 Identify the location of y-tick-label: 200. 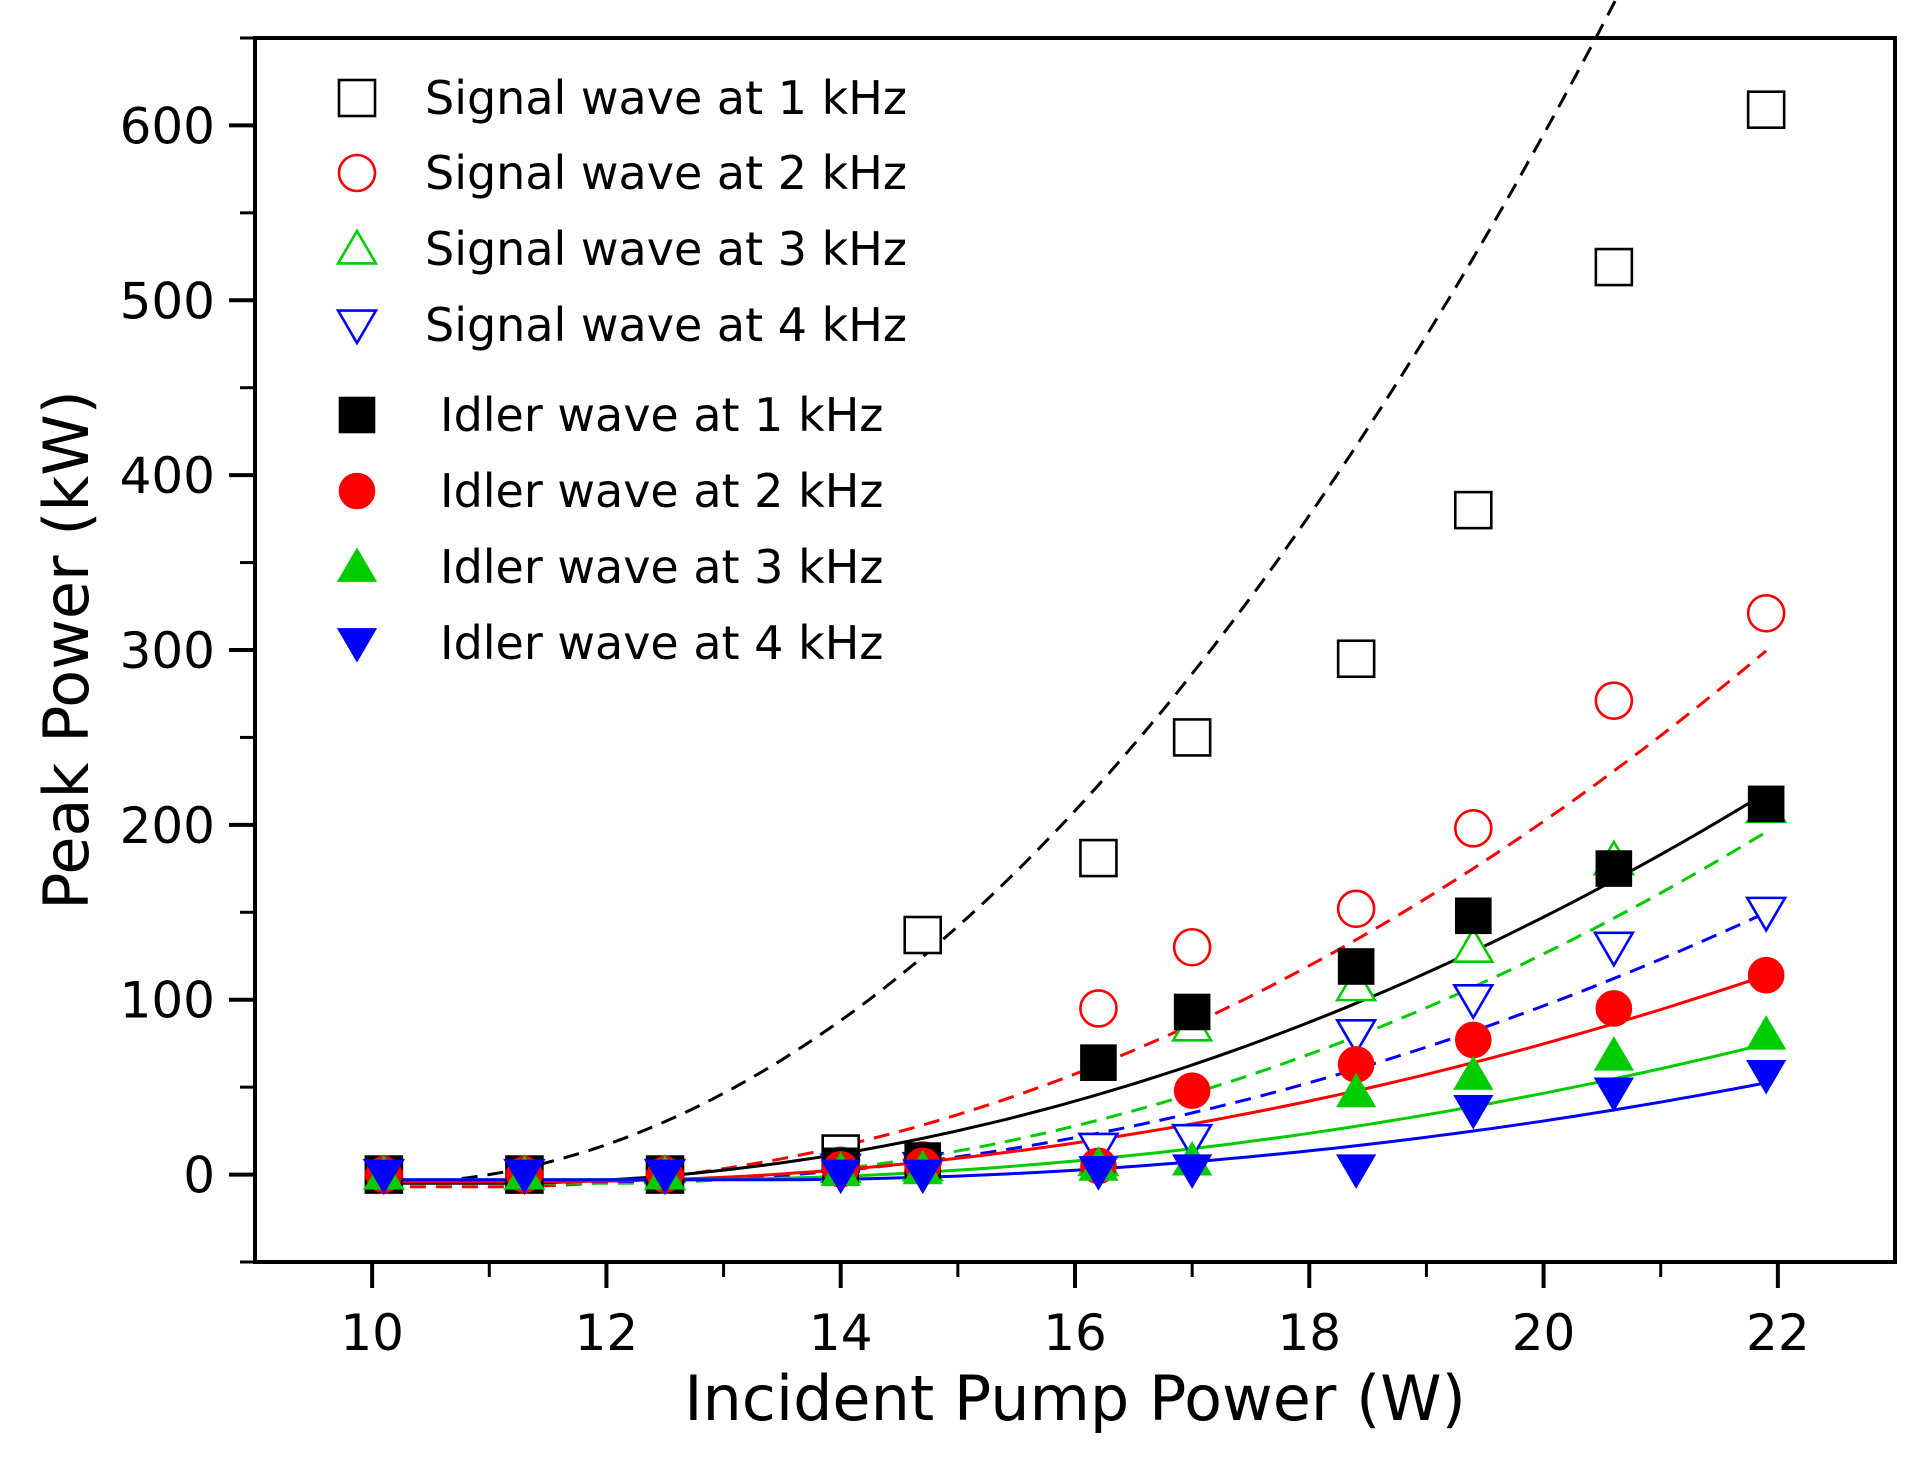
(167, 826).